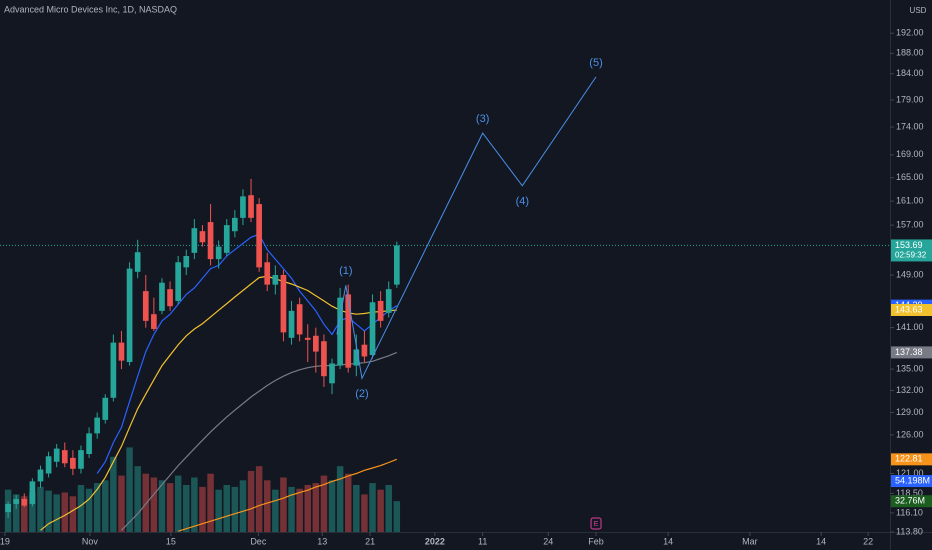 The image size is (932, 550). Describe the element at coordinates (910, 53) in the screenshot. I see `y-tick-label: 188.00` at that location.